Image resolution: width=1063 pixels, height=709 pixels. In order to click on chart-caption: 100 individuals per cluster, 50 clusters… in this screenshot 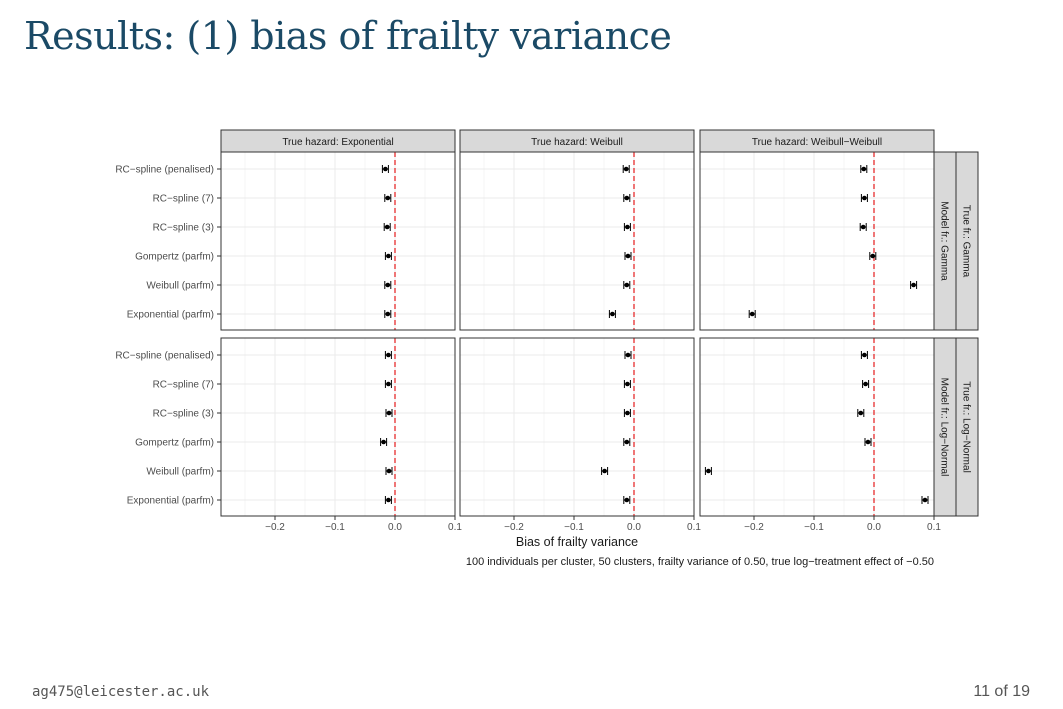, I will do `click(700, 562)`.